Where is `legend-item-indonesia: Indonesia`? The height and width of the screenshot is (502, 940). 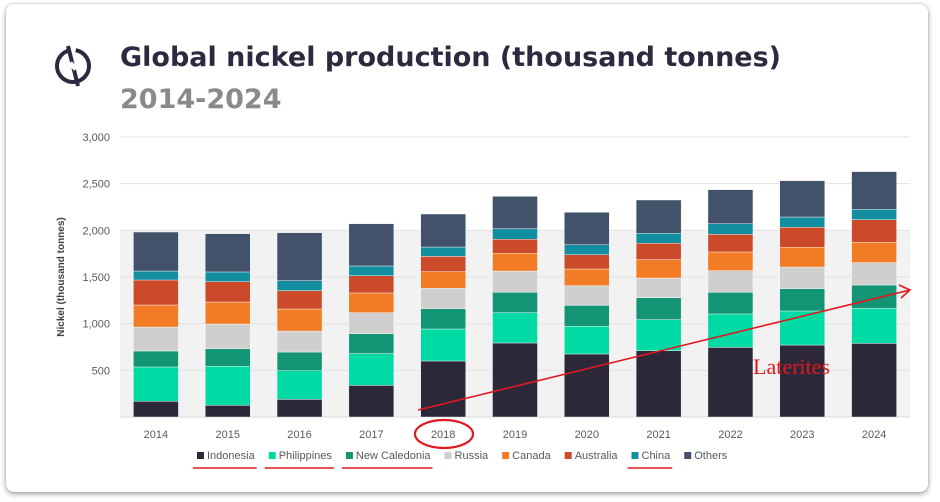 legend-item-indonesia: Indonesia is located at coordinates (225, 459).